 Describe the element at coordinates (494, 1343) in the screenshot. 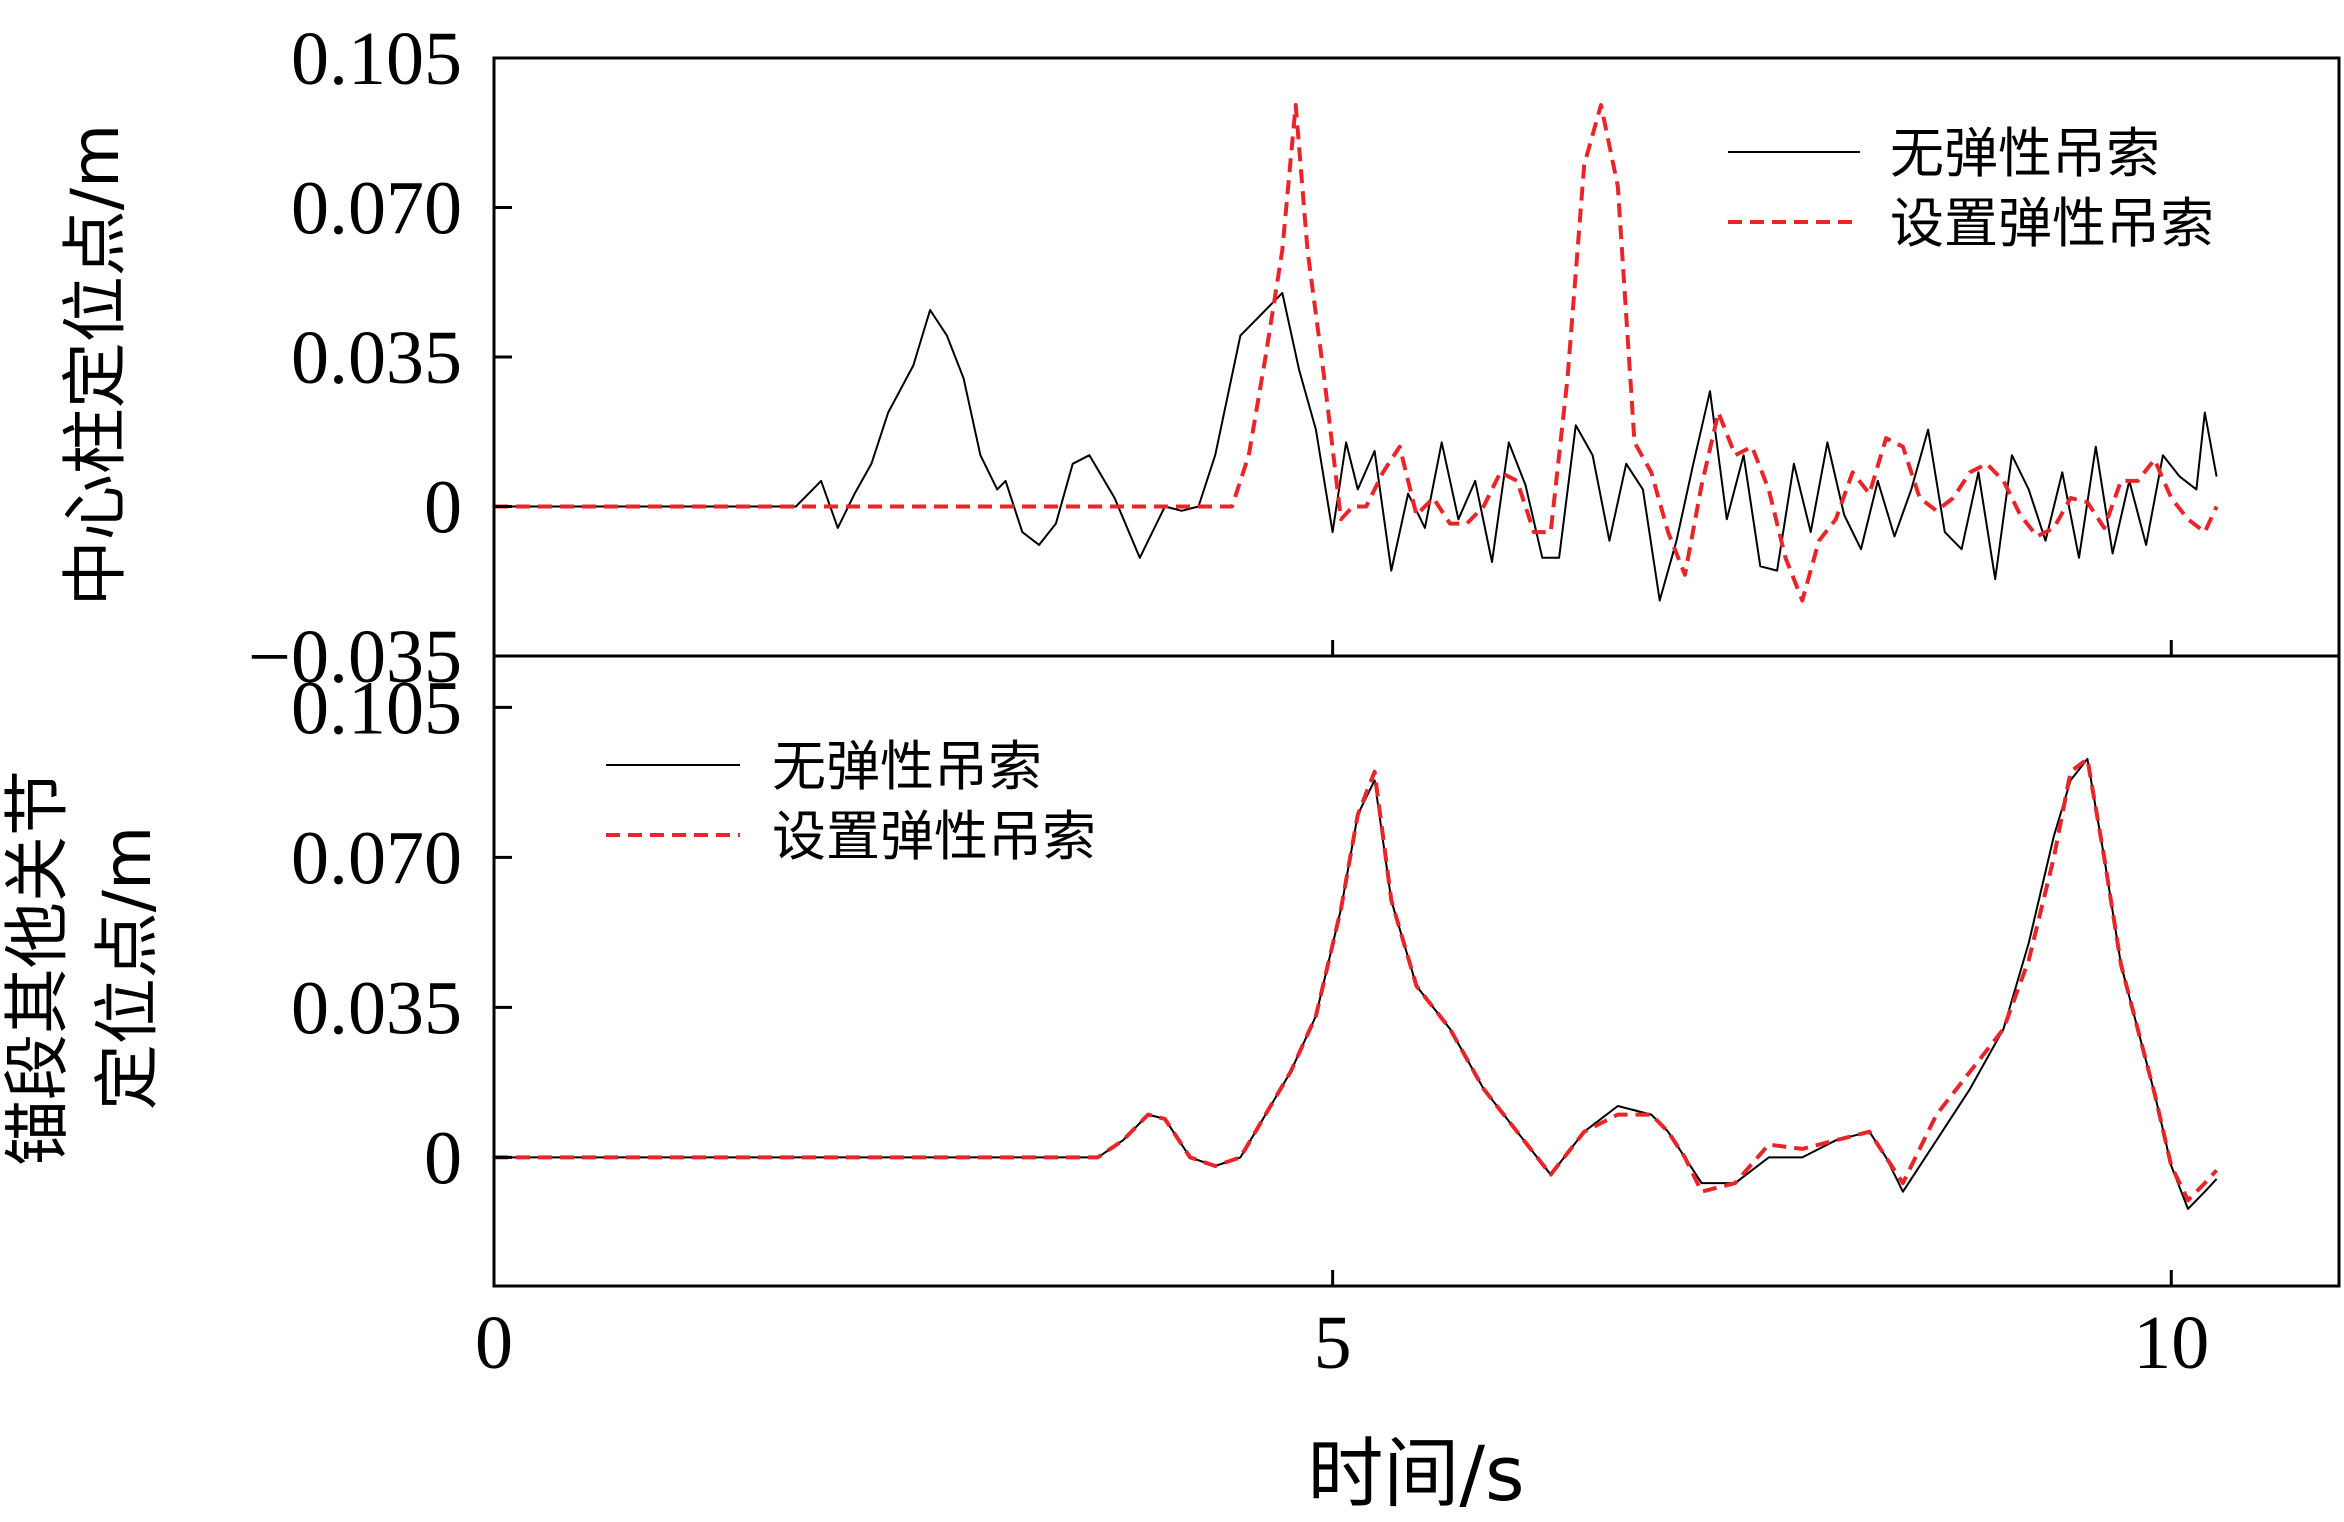

I see `bottom-xtick-label-0: 0` at that location.